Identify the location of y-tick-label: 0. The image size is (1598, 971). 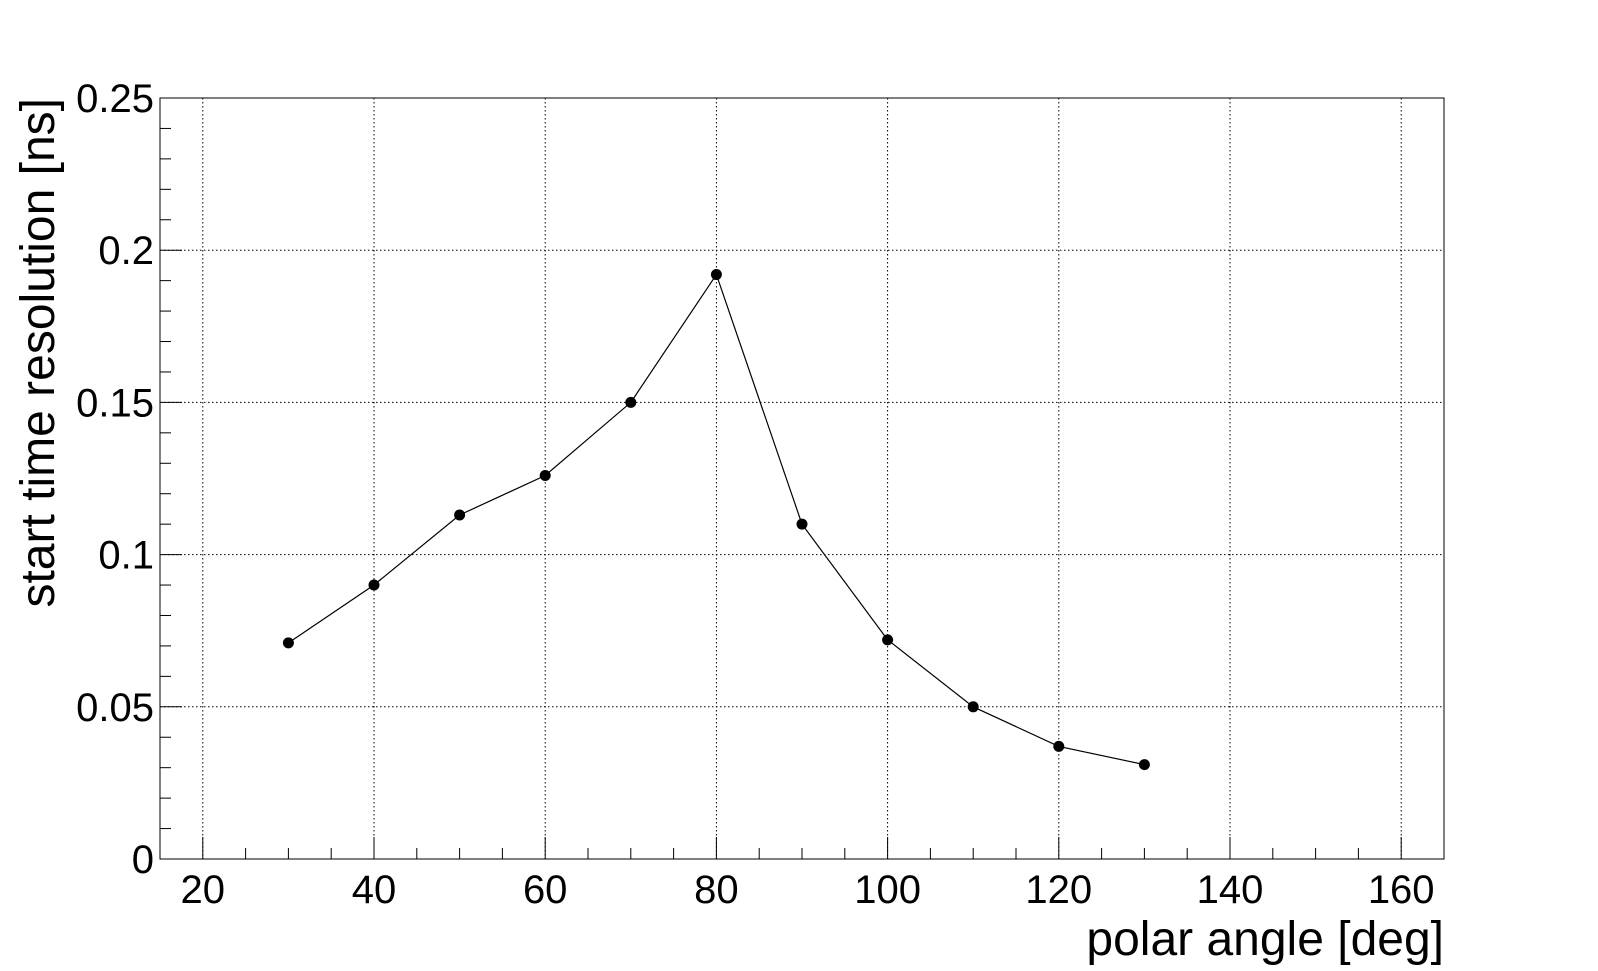
(143, 860).